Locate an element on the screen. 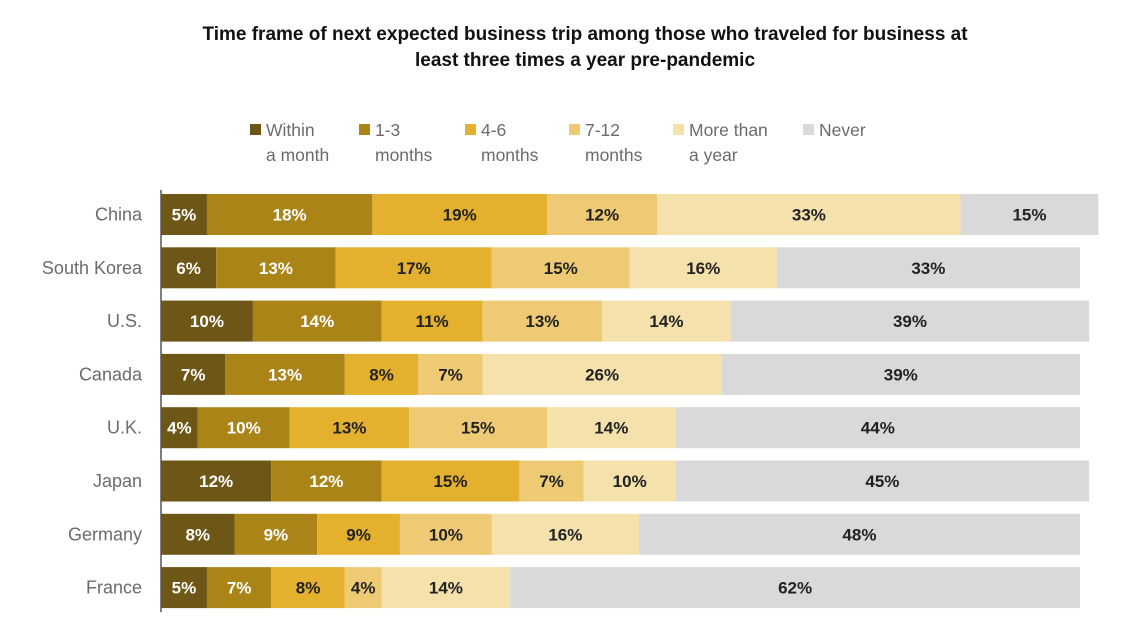 Image resolution: width=1124 pixels, height=642 pixels. data-label: 45% is located at coordinates (882, 481).